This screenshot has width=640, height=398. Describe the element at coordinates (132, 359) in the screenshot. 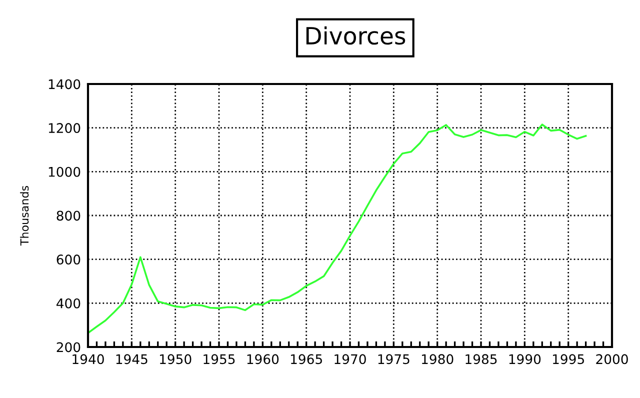

I see `x-tick-label: 1945` at that location.